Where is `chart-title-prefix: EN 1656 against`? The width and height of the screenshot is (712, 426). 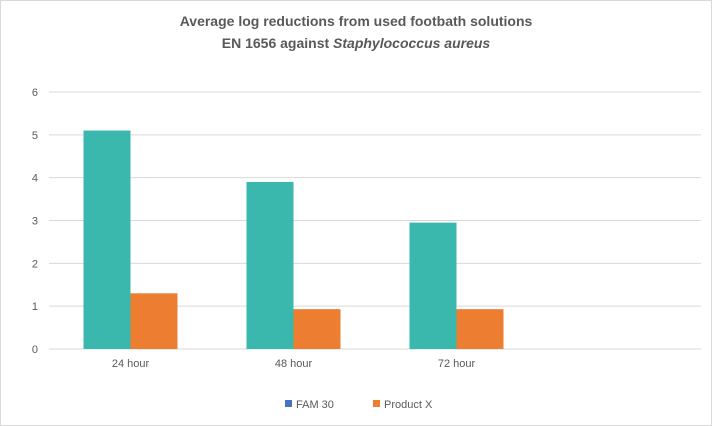
chart-title-prefix: EN 1656 against is located at coordinates (277, 43).